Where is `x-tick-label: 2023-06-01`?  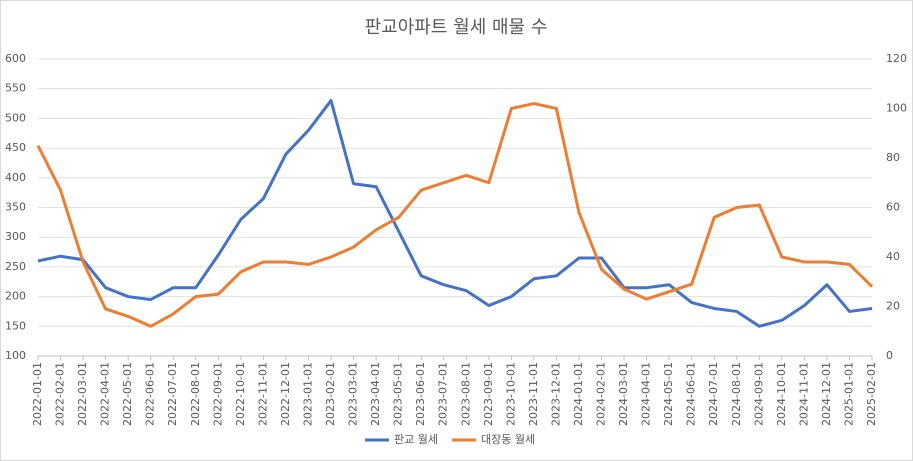 x-tick-label: 2023-06-01 is located at coordinates (420, 394).